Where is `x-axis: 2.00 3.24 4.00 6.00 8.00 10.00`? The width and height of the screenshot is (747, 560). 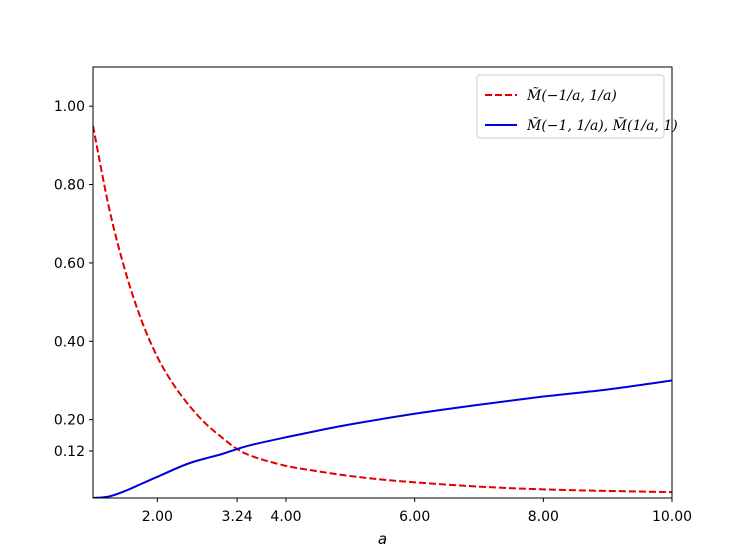 x-axis: 2.00 3.24 4.00 6.00 8.00 10.00 is located at coordinates (417, 511).